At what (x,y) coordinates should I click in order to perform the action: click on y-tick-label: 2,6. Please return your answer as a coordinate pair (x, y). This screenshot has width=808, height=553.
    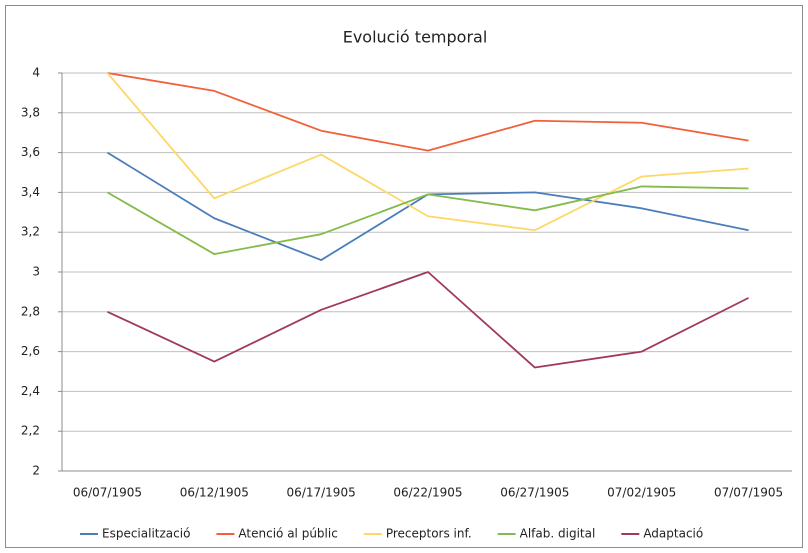
    Looking at the image, I should click on (30, 351).